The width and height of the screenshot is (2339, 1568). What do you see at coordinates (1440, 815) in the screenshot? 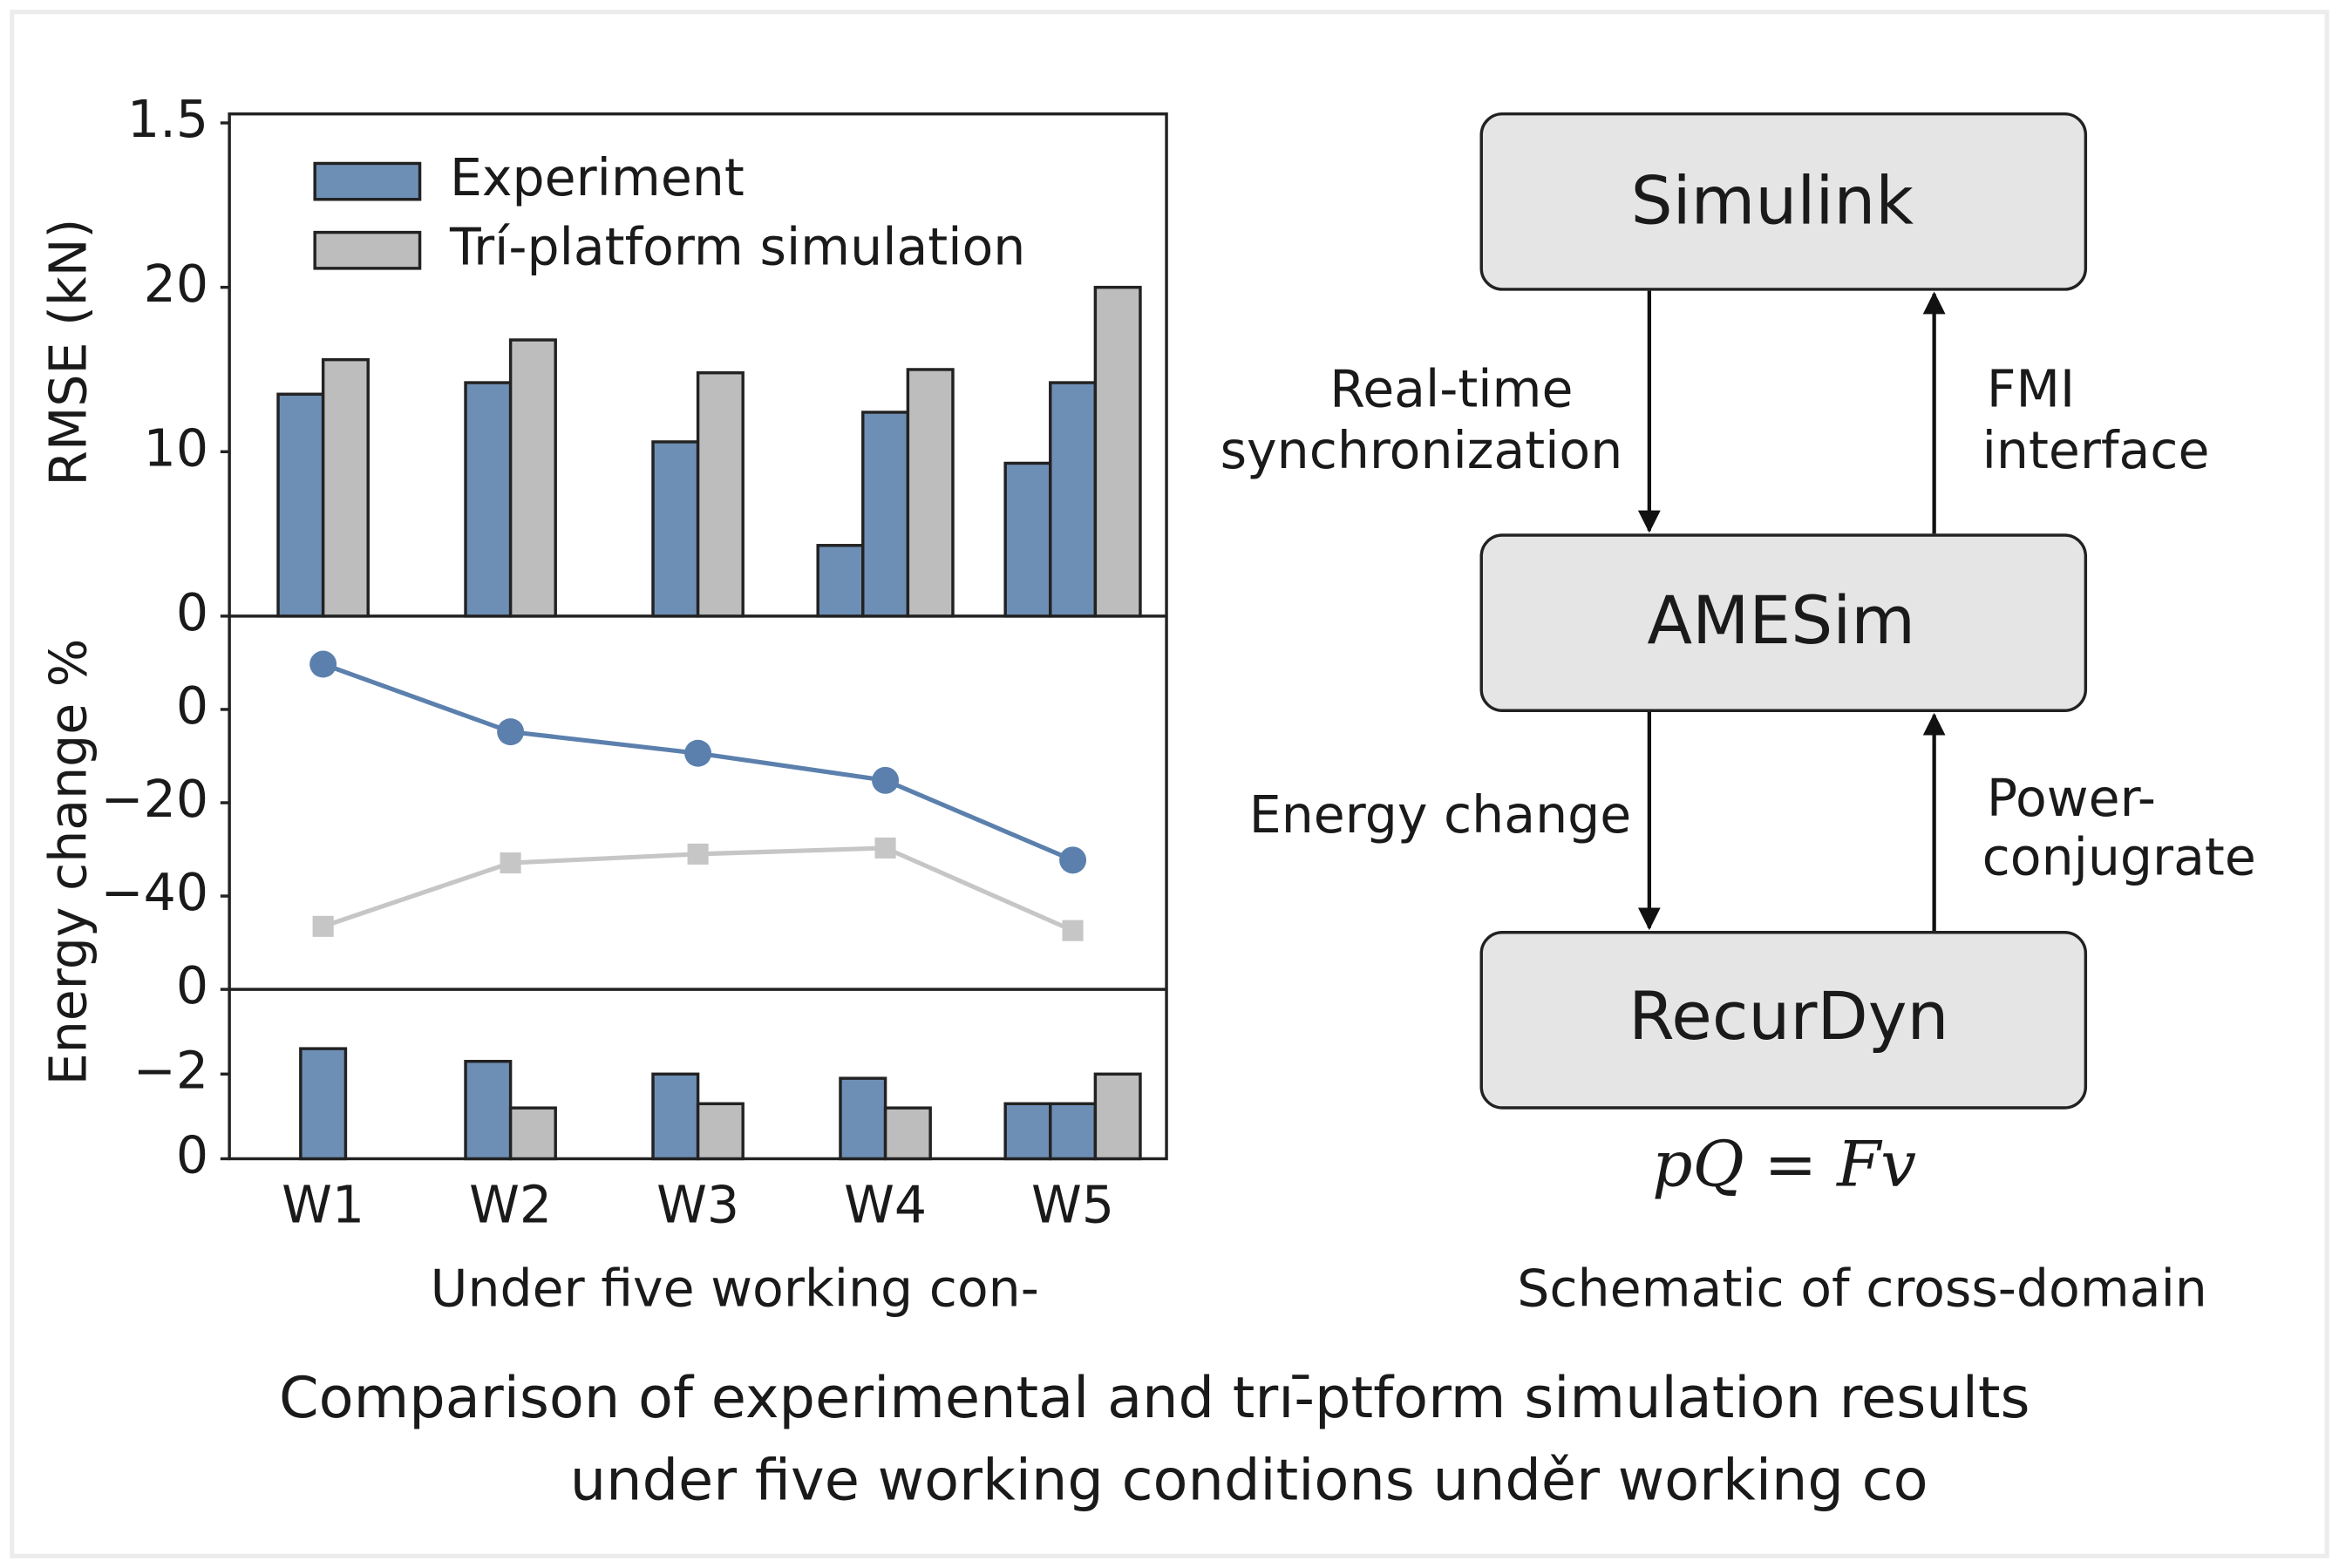
I see `edge-label: Energy change` at bounding box center [1440, 815].